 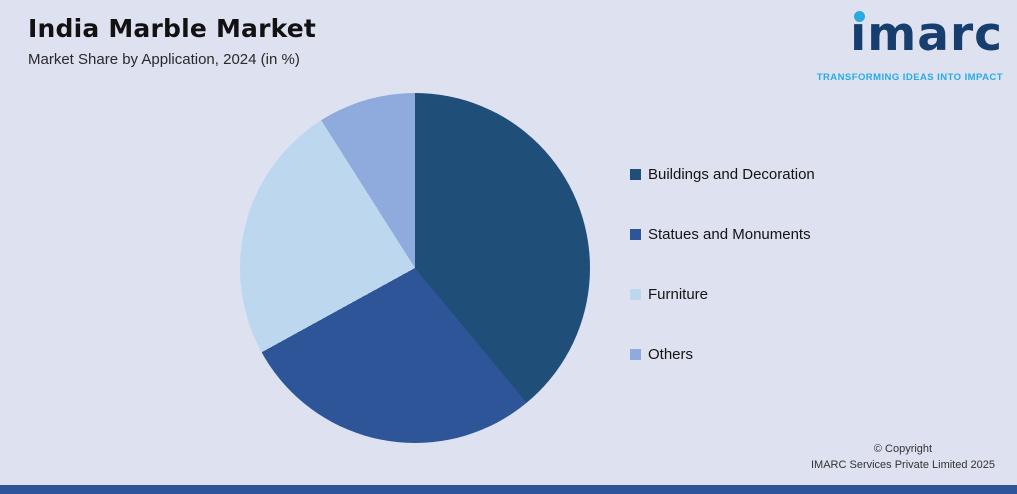 I want to click on page-title: India Marble Market, so click(x=172, y=28).